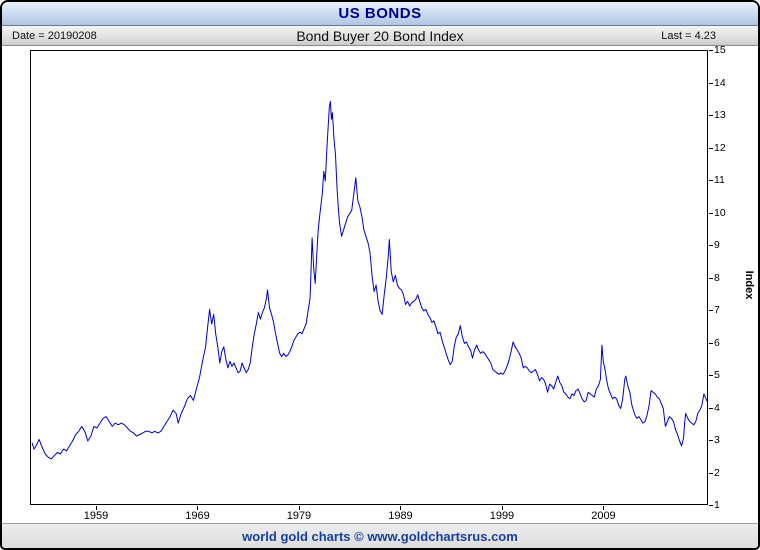  I want to click on y-axis-title: Index, so click(749, 284).